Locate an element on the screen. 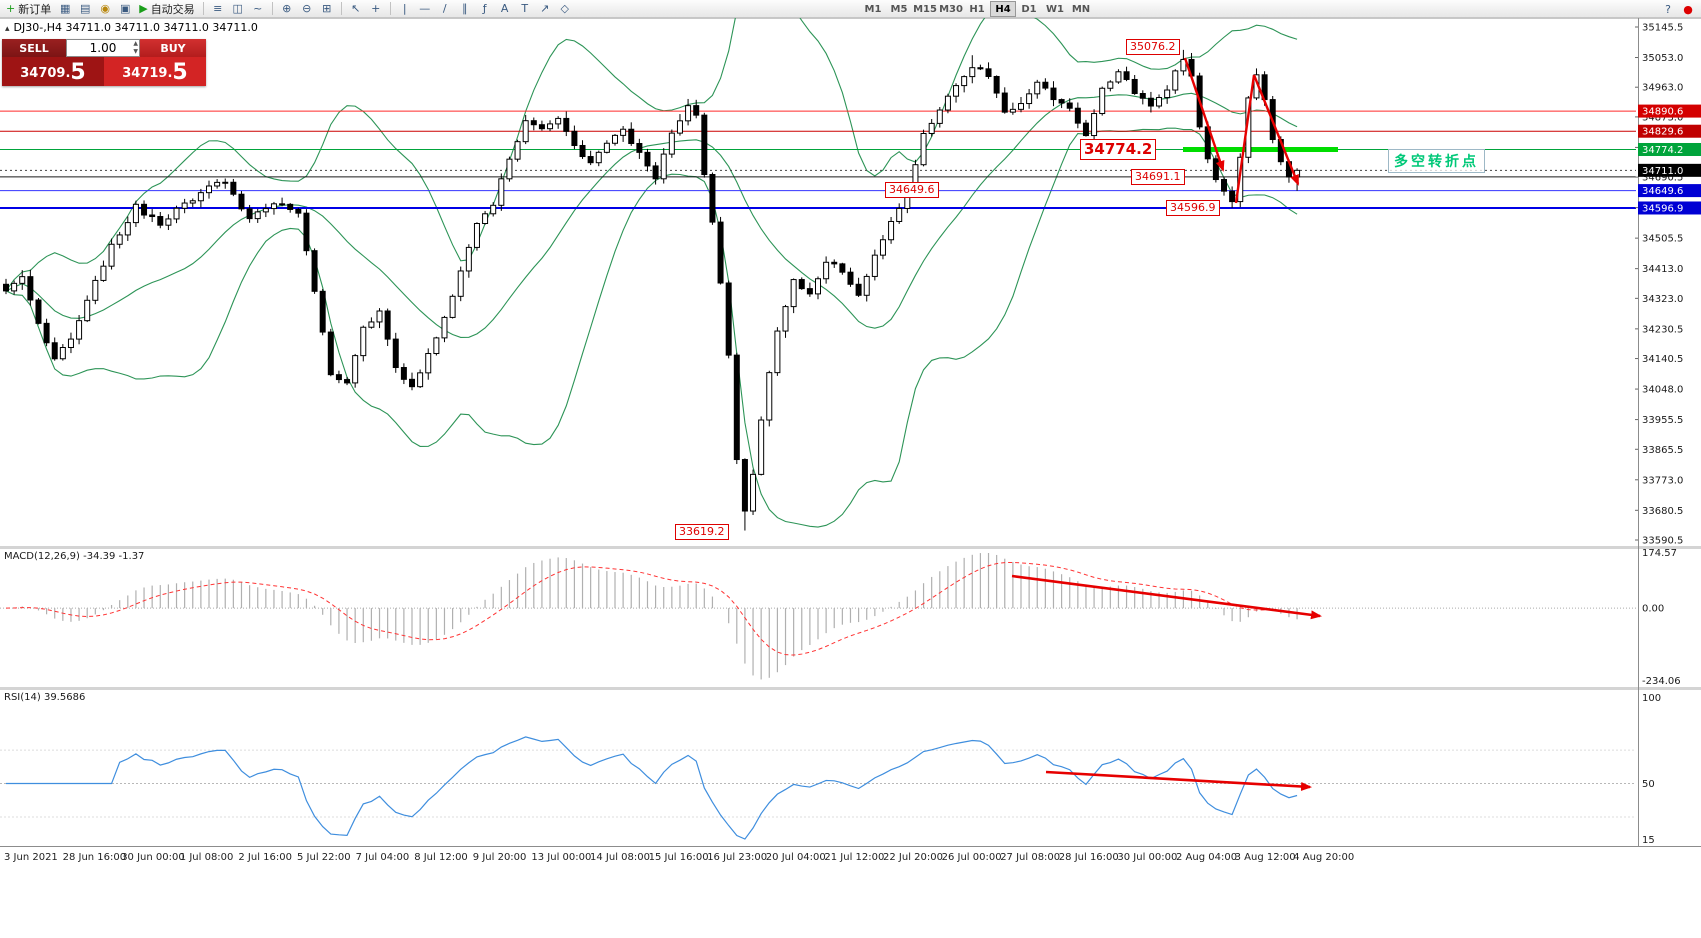 The width and height of the screenshot is (1701, 938). new-order-button-label: 新订单 is located at coordinates (35, 9).